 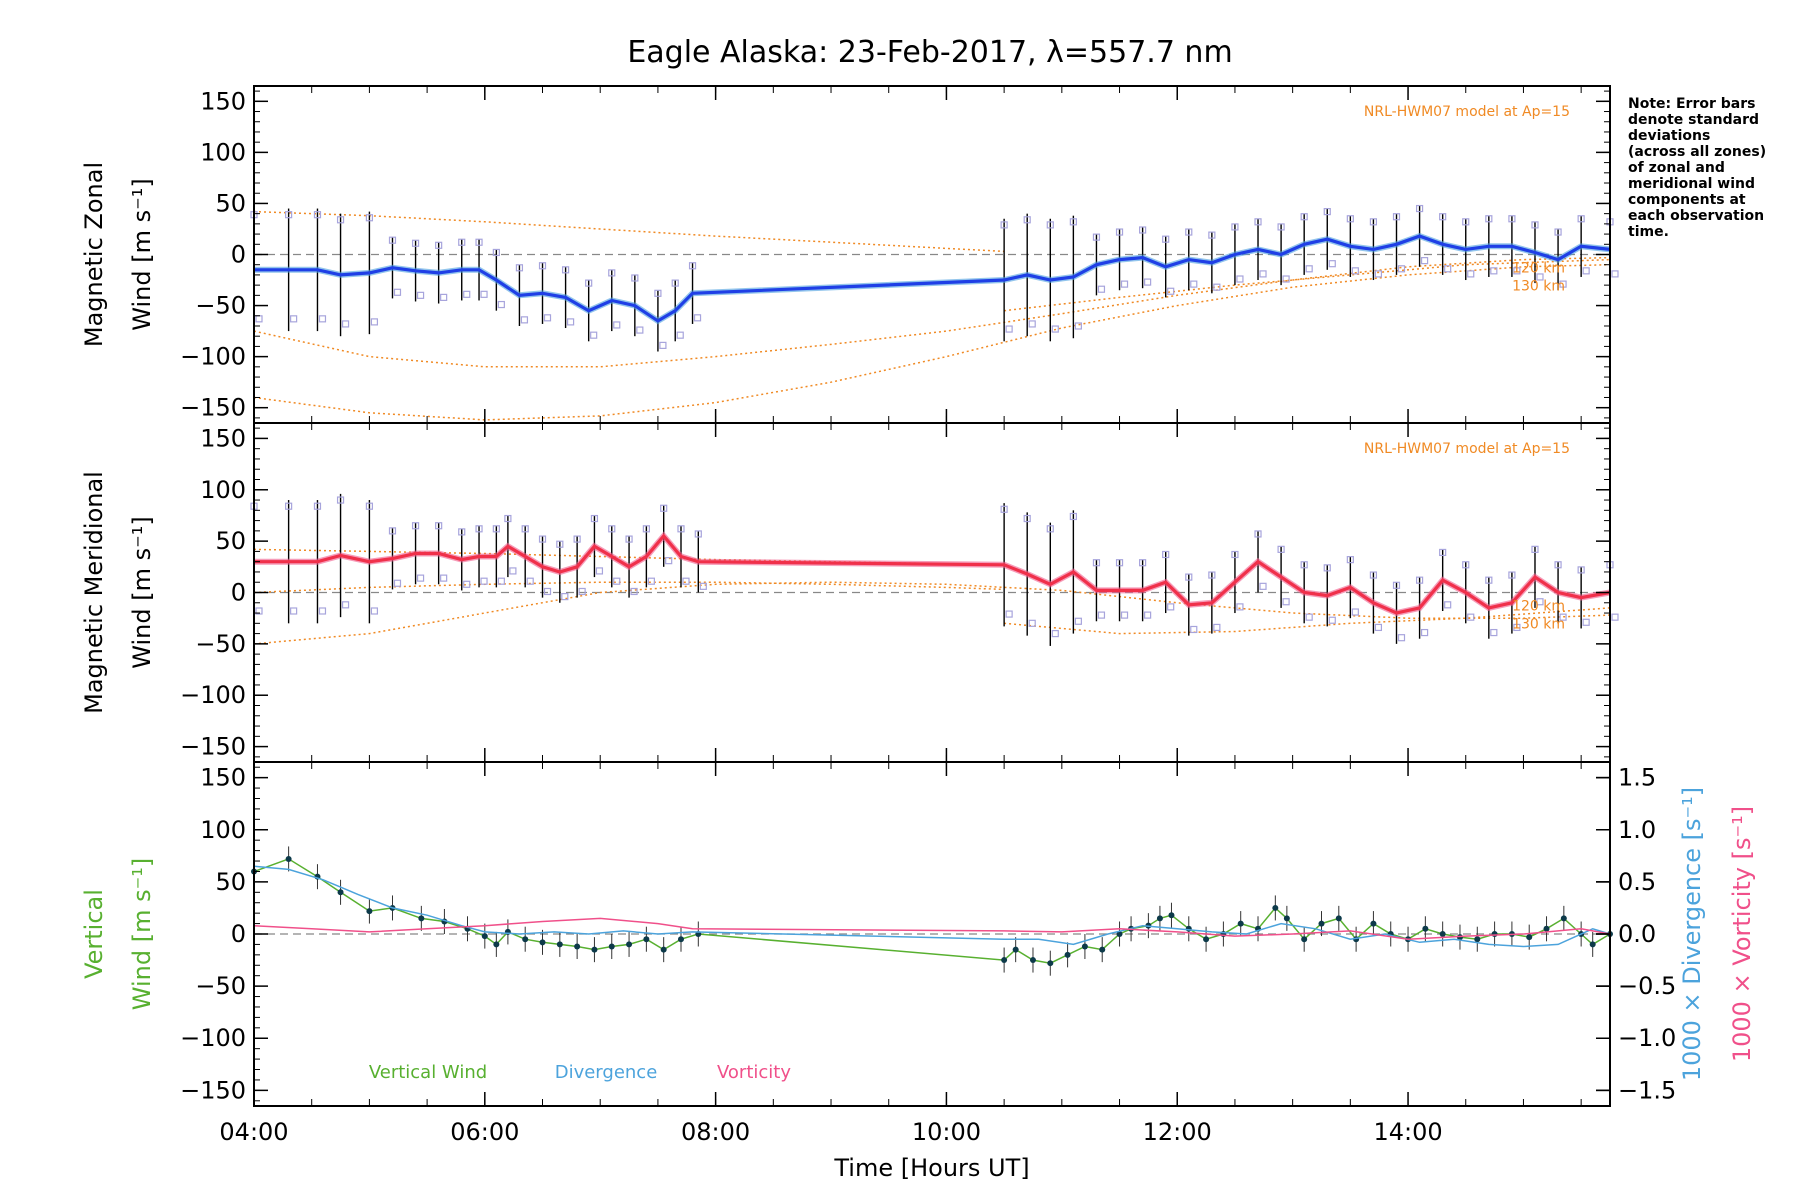 What do you see at coordinates (932, 911) in the screenshot?
I see `vertical-line` at bounding box center [932, 911].